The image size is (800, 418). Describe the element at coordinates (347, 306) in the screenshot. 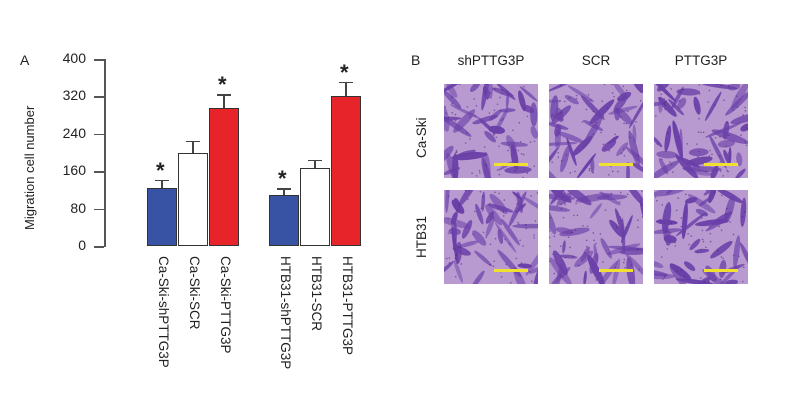

I see `x-tick-label: HTB31-PTTG3P` at that location.